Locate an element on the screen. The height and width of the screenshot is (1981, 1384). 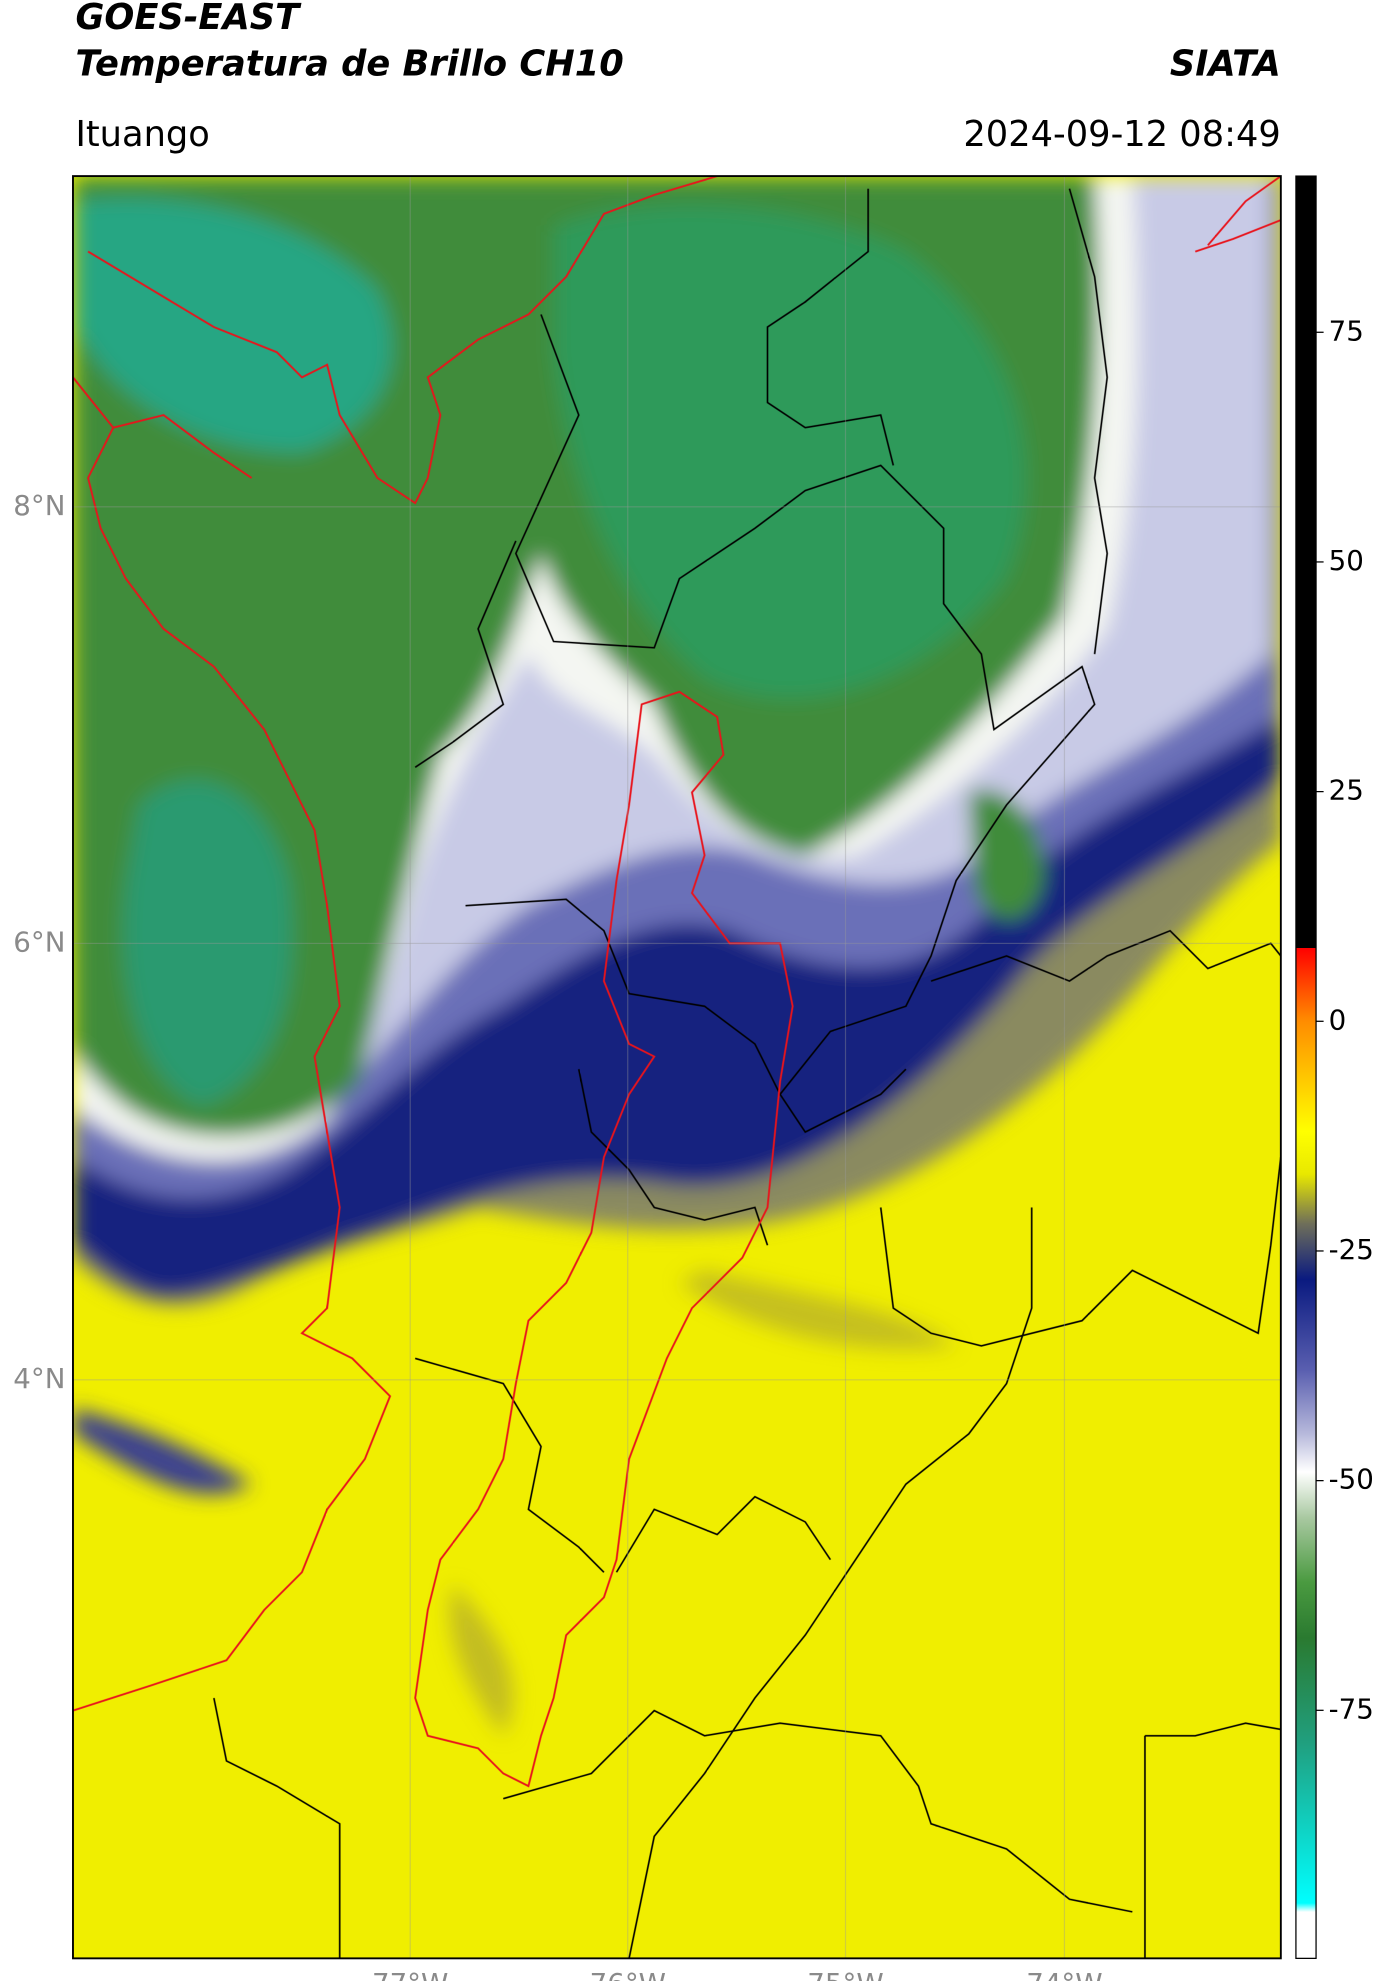
lon-label: 74°W is located at coordinates (1064, 1974).